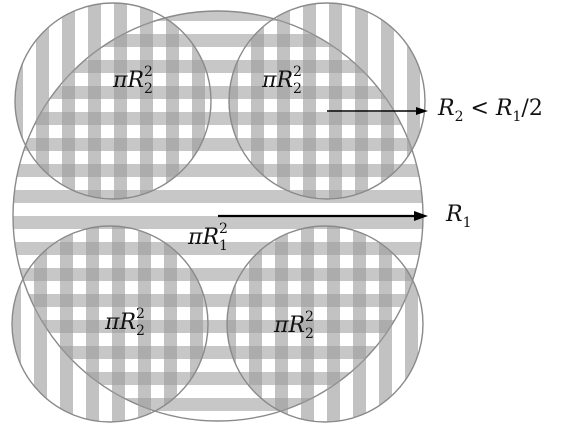 The image size is (583, 426). I want to click on rhs-variable: R, so click(504, 108).